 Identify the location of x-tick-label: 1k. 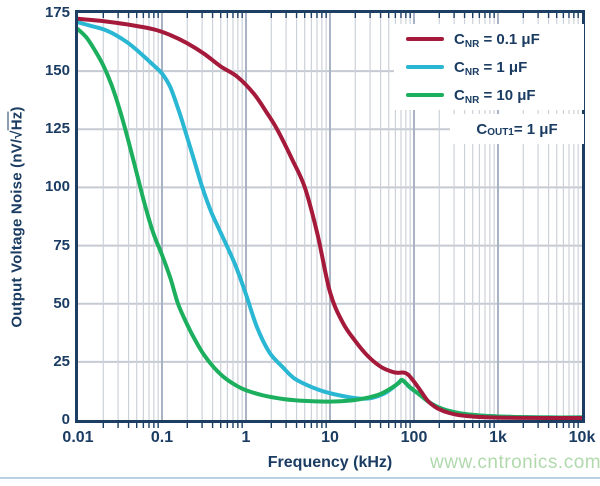
(498, 437).